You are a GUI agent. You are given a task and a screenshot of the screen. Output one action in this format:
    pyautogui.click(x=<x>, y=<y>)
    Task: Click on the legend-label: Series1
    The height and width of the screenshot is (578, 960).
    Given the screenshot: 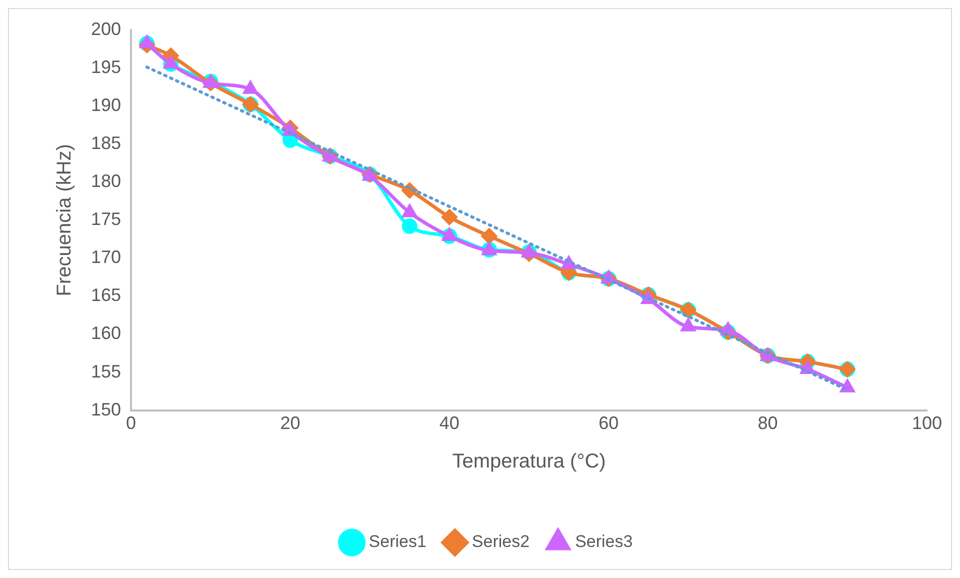 What is the action you would take?
    pyautogui.click(x=397, y=542)
    